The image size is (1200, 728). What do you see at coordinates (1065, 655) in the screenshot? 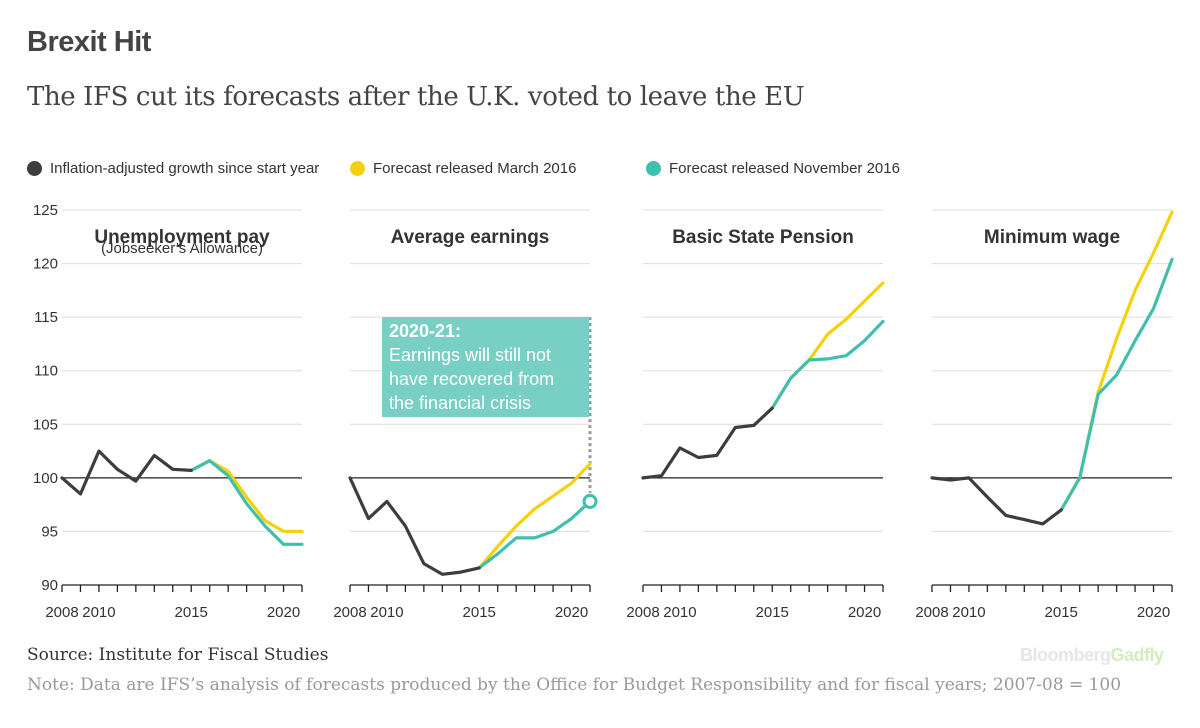
I see `brand-part-1: Bloomberg` at bounding box center [1065, 655].